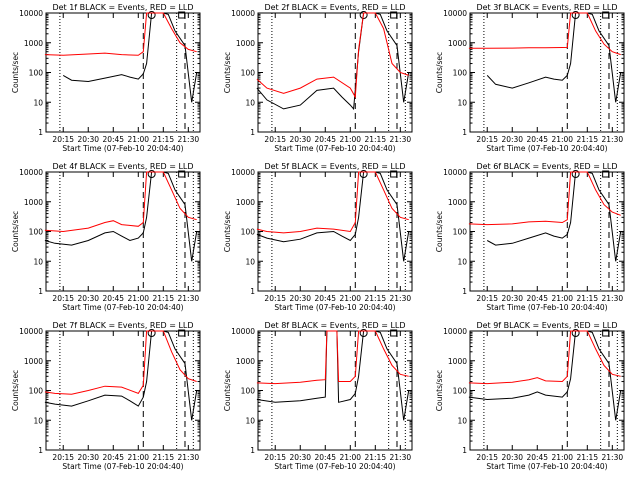 Image resolution: width=640 pixels, height=480 pixels. I want to click on chart-title: Det 2f BLACK = Events, RED = LLD, so click(334, 7).